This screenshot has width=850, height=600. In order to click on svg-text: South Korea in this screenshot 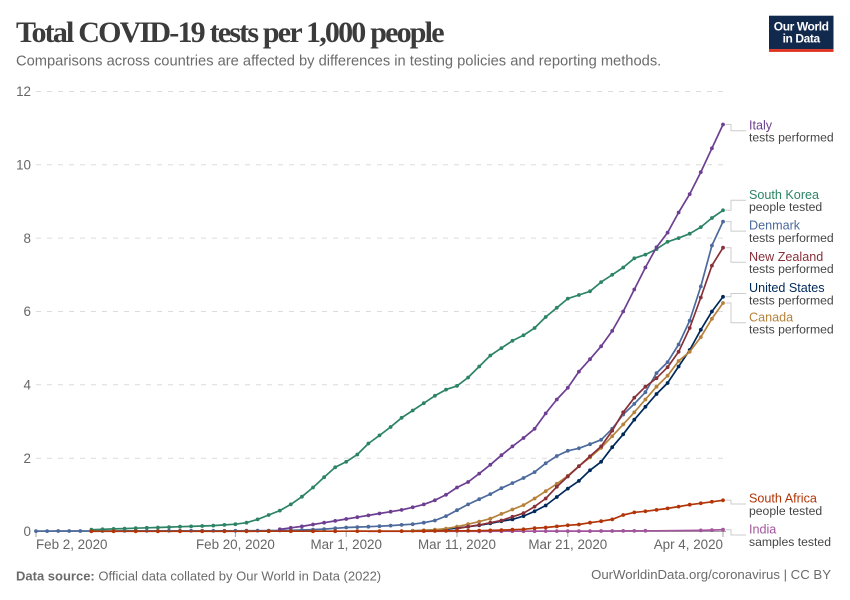, I will do `click(784, 195)`.